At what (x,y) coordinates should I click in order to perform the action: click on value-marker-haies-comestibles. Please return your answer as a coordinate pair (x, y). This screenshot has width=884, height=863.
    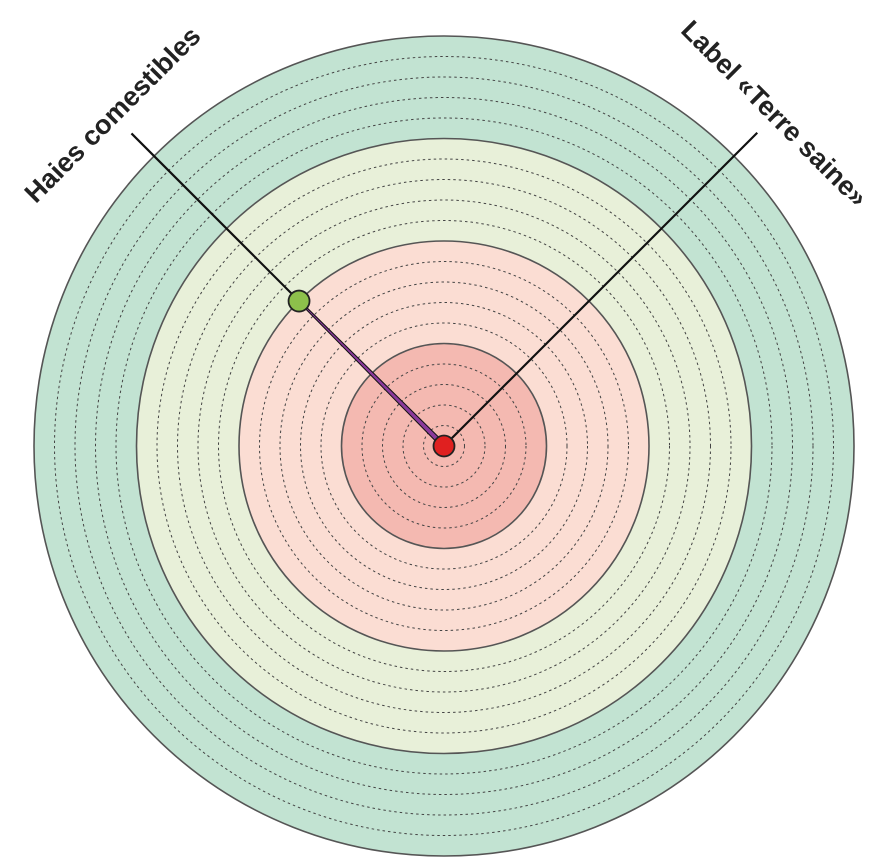
    Looking at the image, I should click on (299, 301).